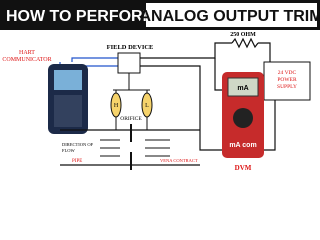  Describe the element at coordinates (130, 47) in the screenshot. I see `field-device-label: FIELD DEVICE` at that location.